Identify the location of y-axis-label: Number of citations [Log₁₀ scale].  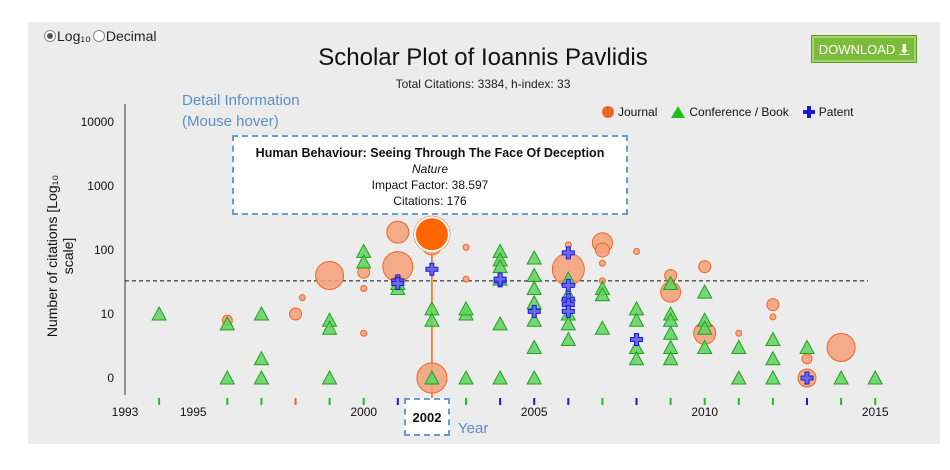
(60, 256).